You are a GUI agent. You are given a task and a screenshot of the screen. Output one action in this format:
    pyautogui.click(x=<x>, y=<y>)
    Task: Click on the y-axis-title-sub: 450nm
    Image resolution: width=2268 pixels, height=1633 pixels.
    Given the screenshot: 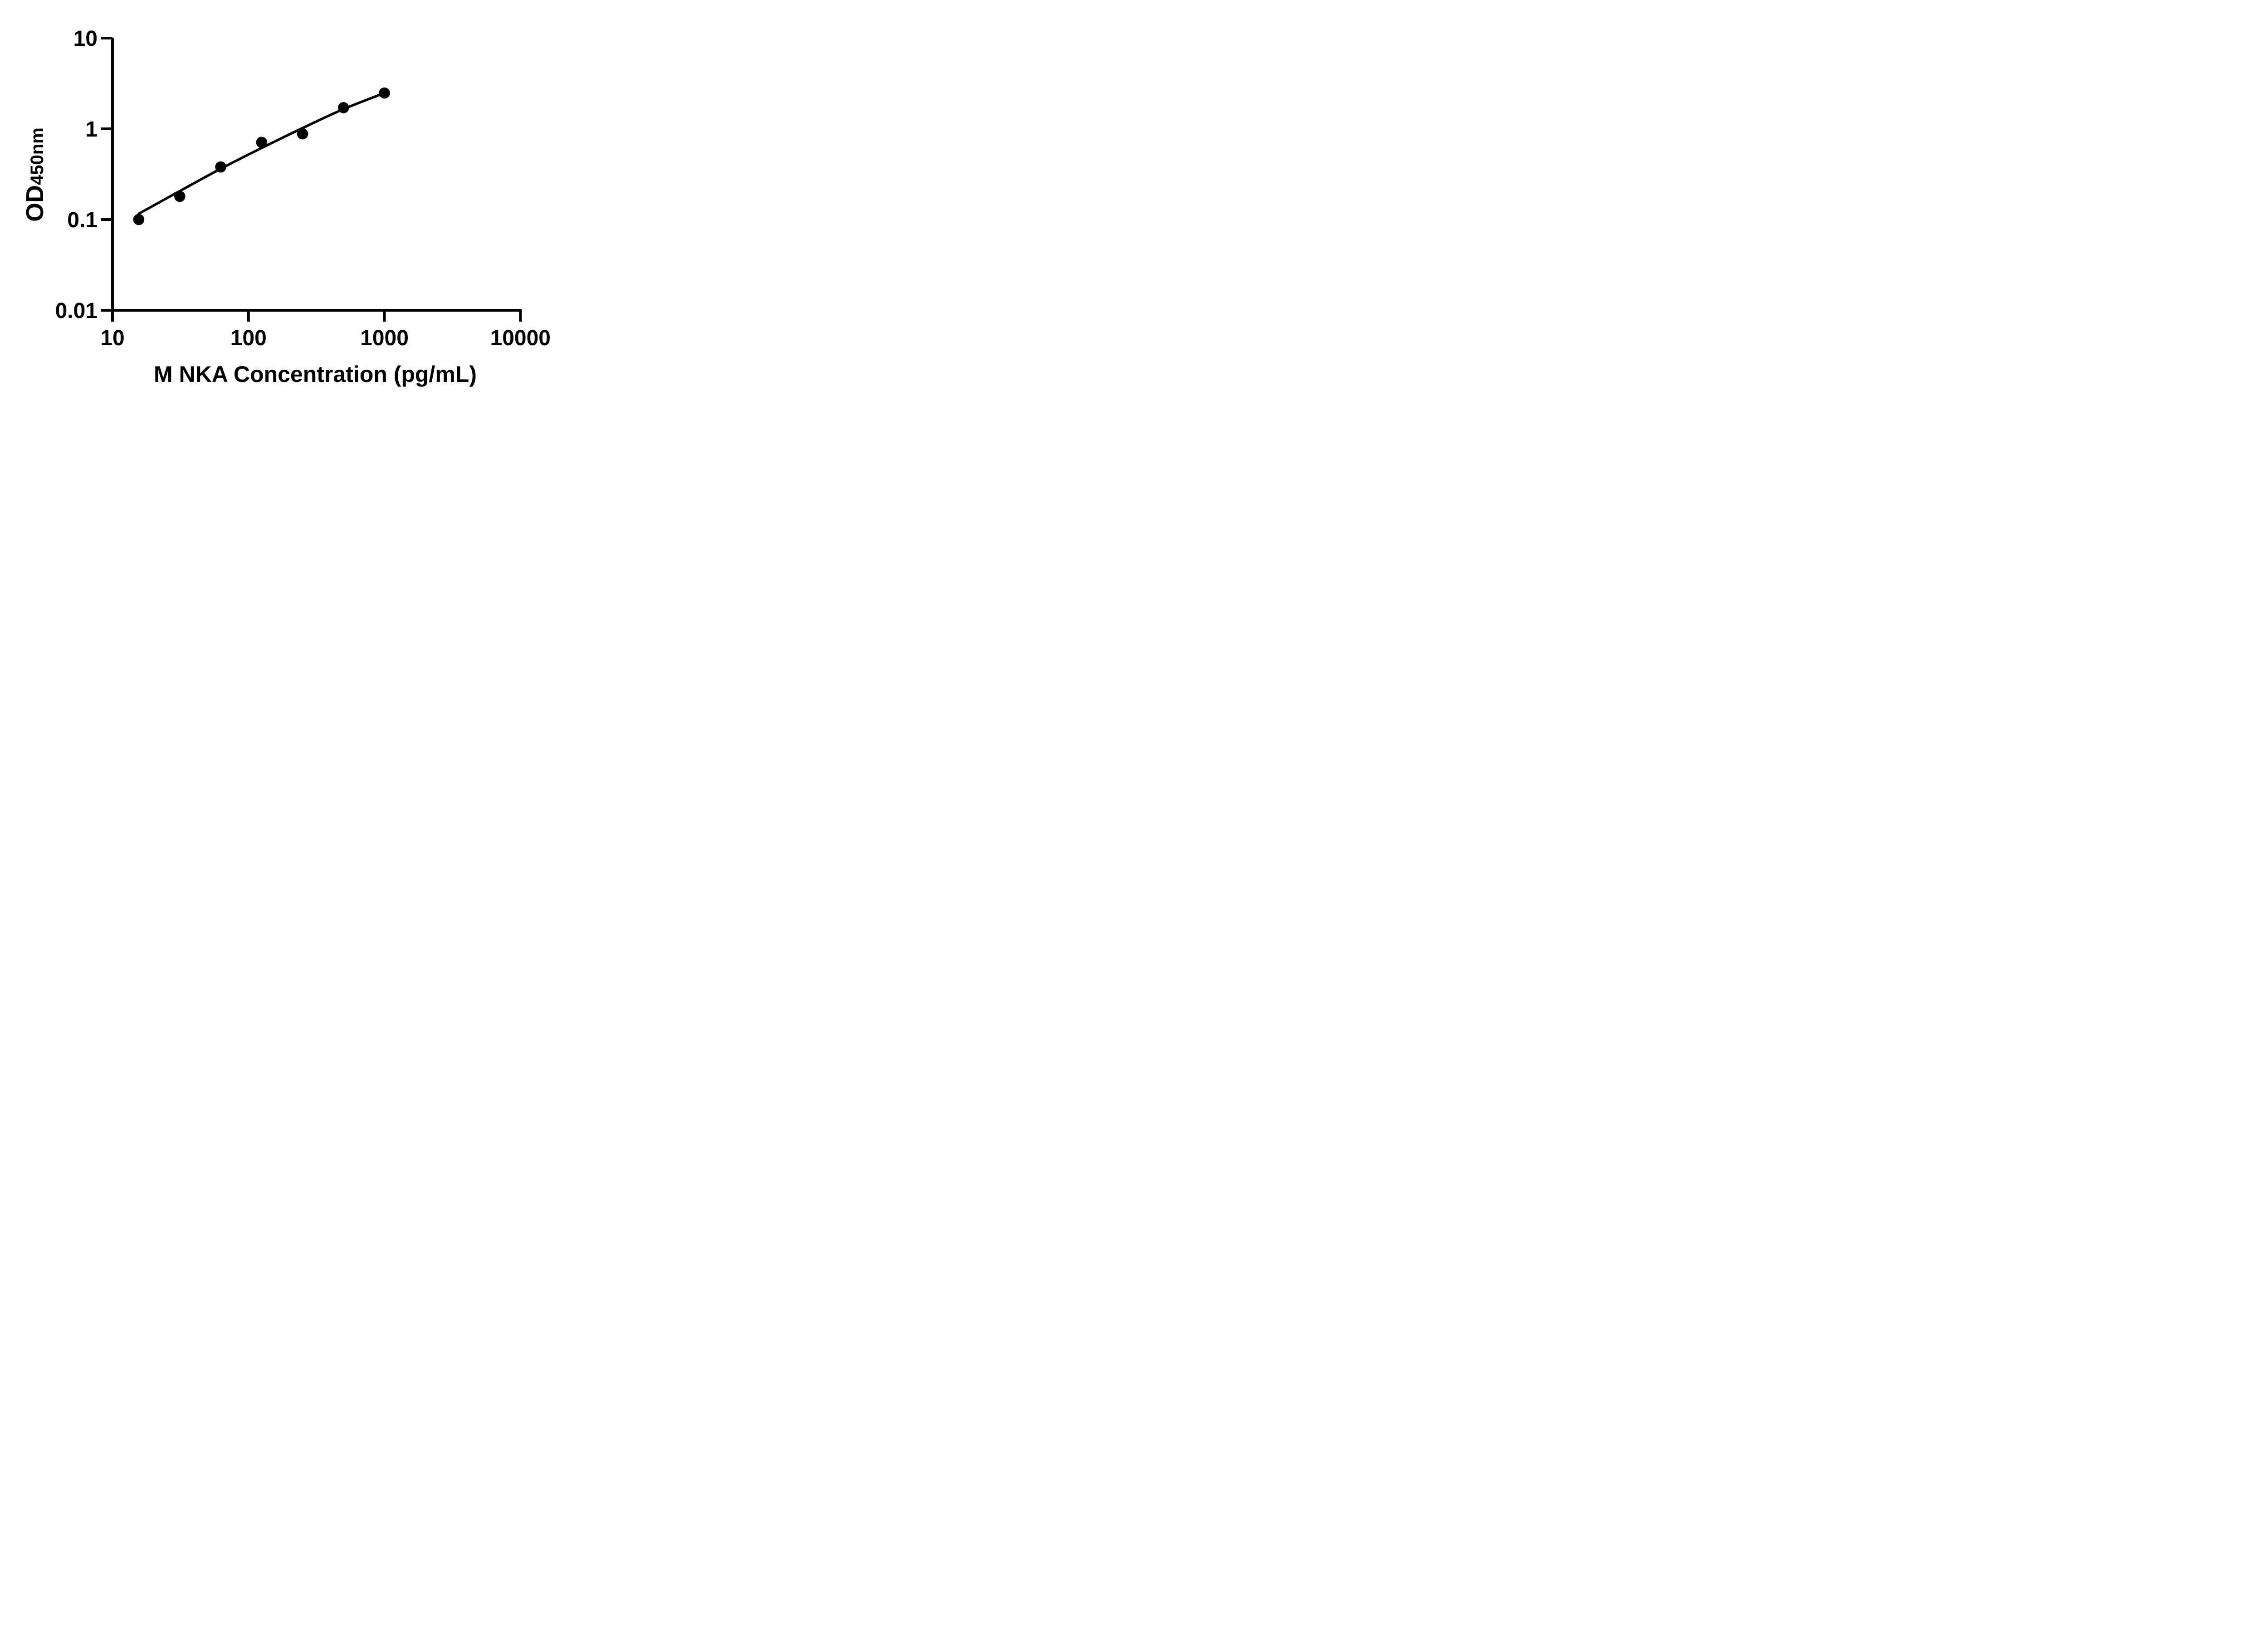 What is the action you would take?
    pyautogui.click(x=37, y=156)
    